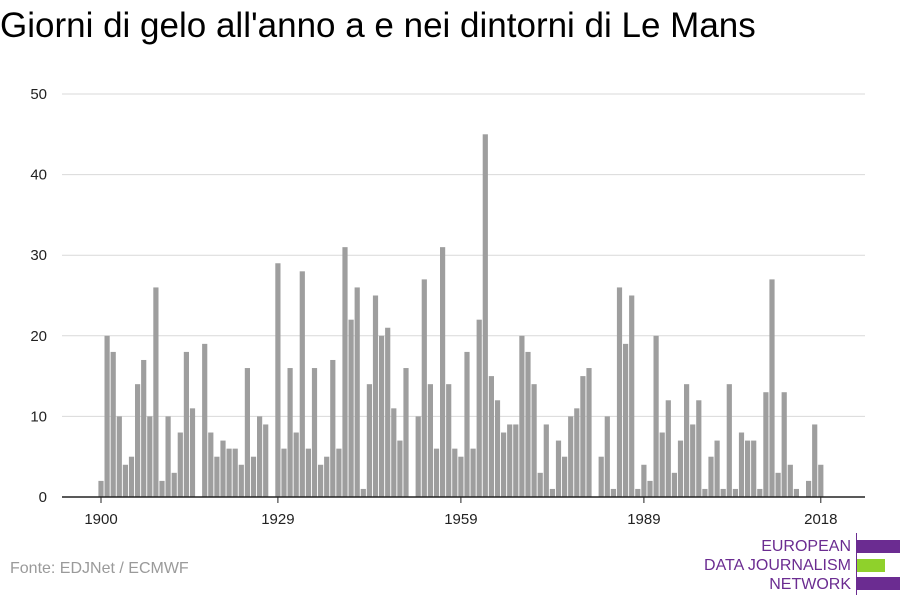 The width and height of the screenshot is (900, 600). I want to click on bar-1970, so click(528, 424).